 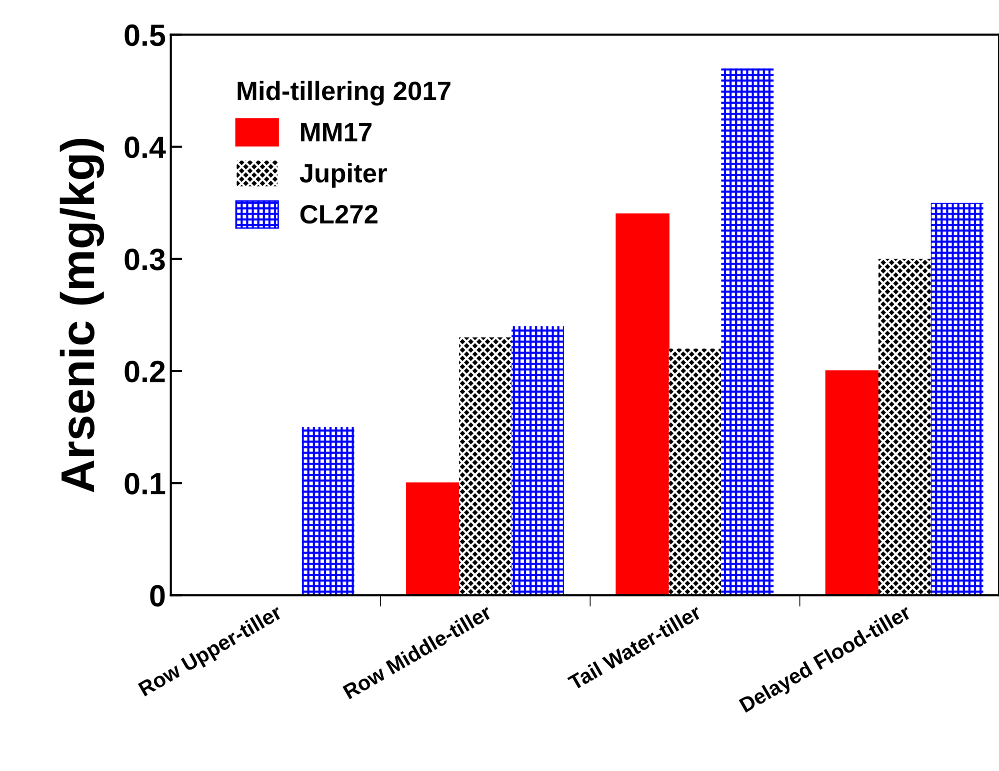 I want to click on legend-title: Mid-tillering 2017, so click(x=344, y=93).